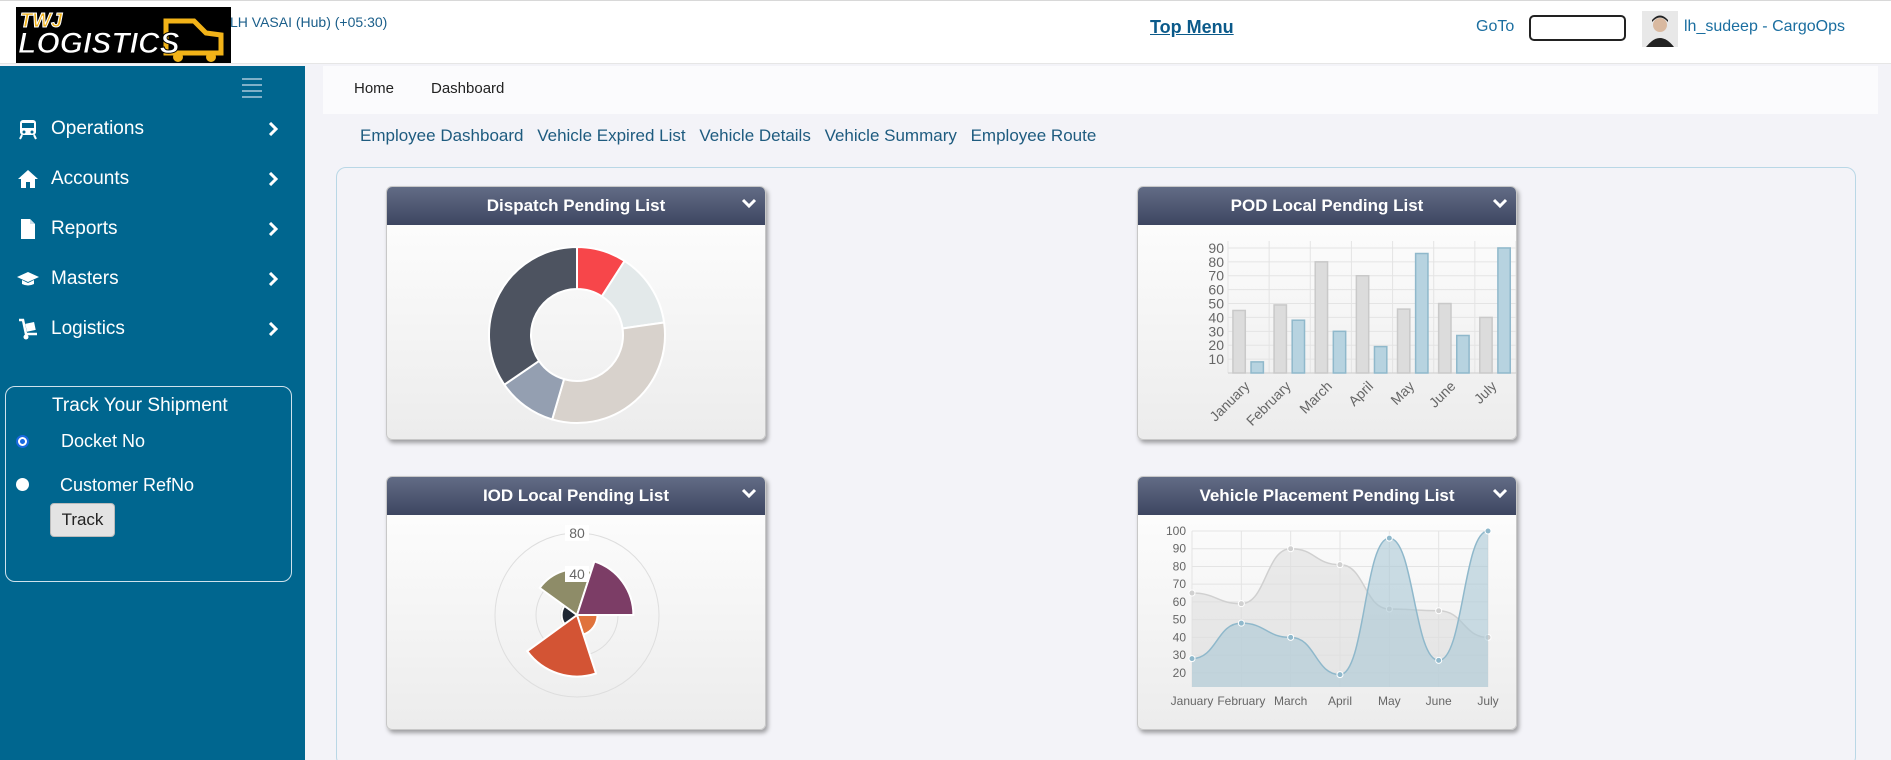  What do you see at coordinates (22, 441) in the screenshot?
I see `docket-radio` at bounding box center [22, 441].